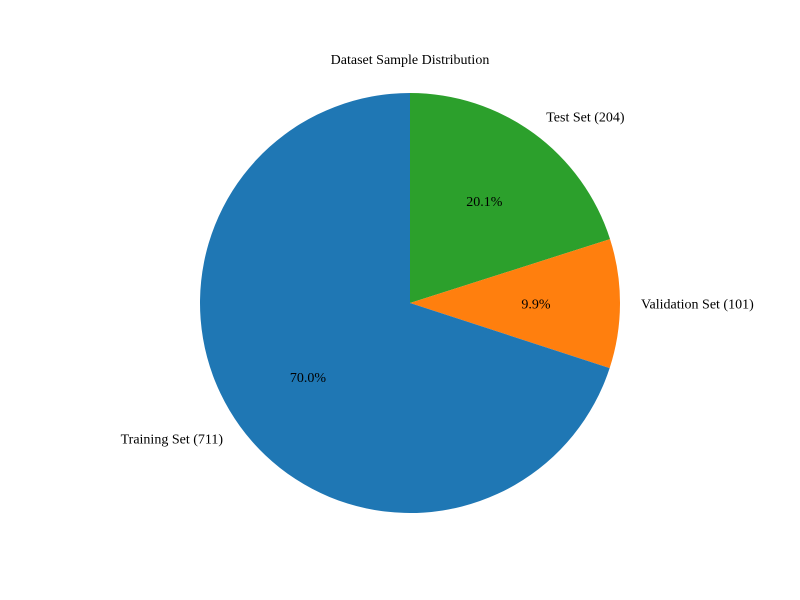 This screenshot has height=600, width=800. Describe the element at coordinates (484, 202) in the screenshot. I see `slice-pct-test-set: 20.1%` at that location.